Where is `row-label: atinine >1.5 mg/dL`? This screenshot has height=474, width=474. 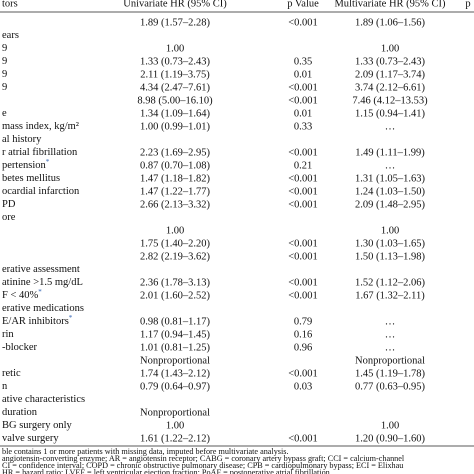 row-label: atinine >1.5 mg/dL is located at coordinates (42, 282).